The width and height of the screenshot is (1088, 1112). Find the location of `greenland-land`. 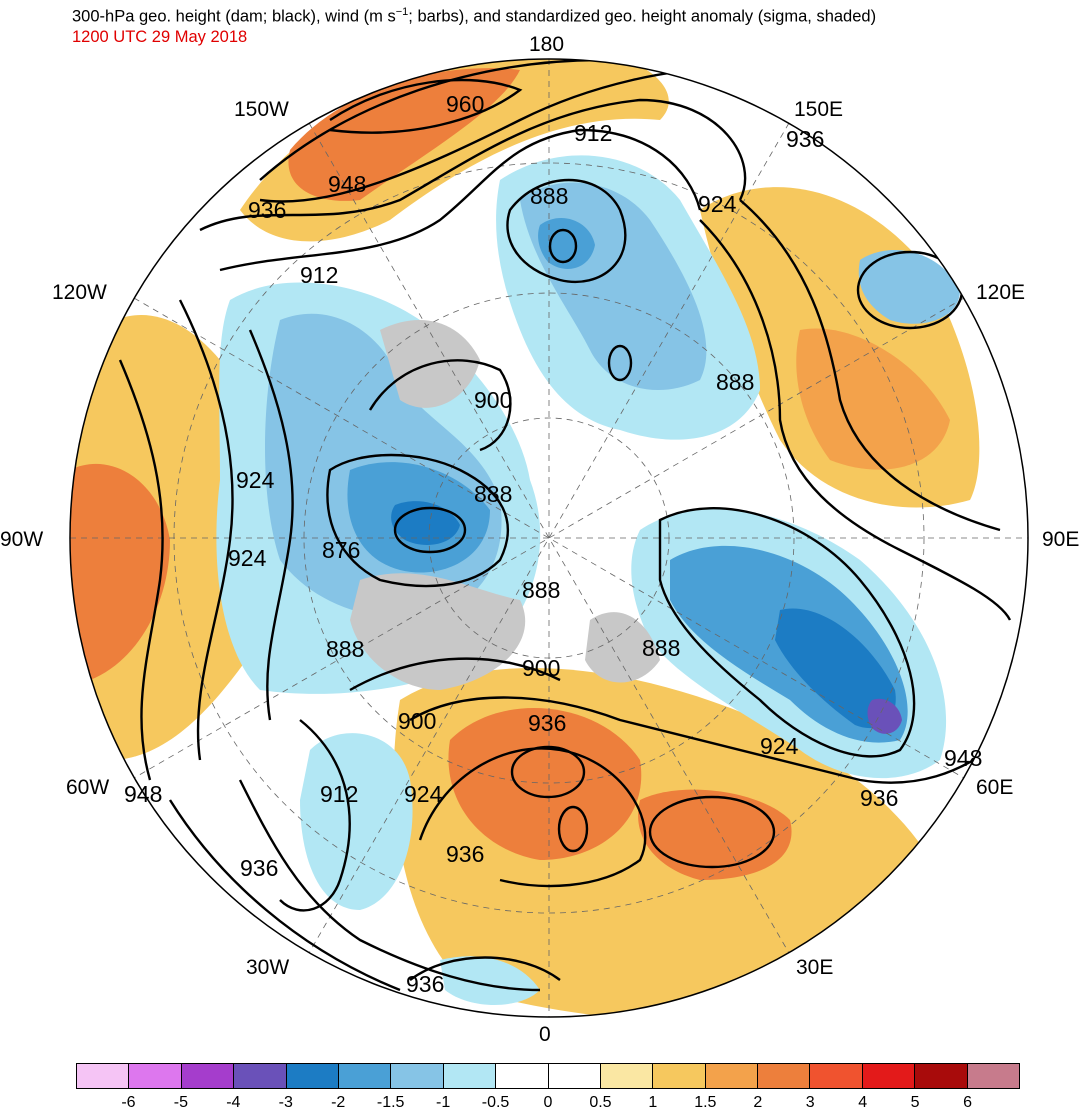

greenland-land is located at coordinates (438, 631).